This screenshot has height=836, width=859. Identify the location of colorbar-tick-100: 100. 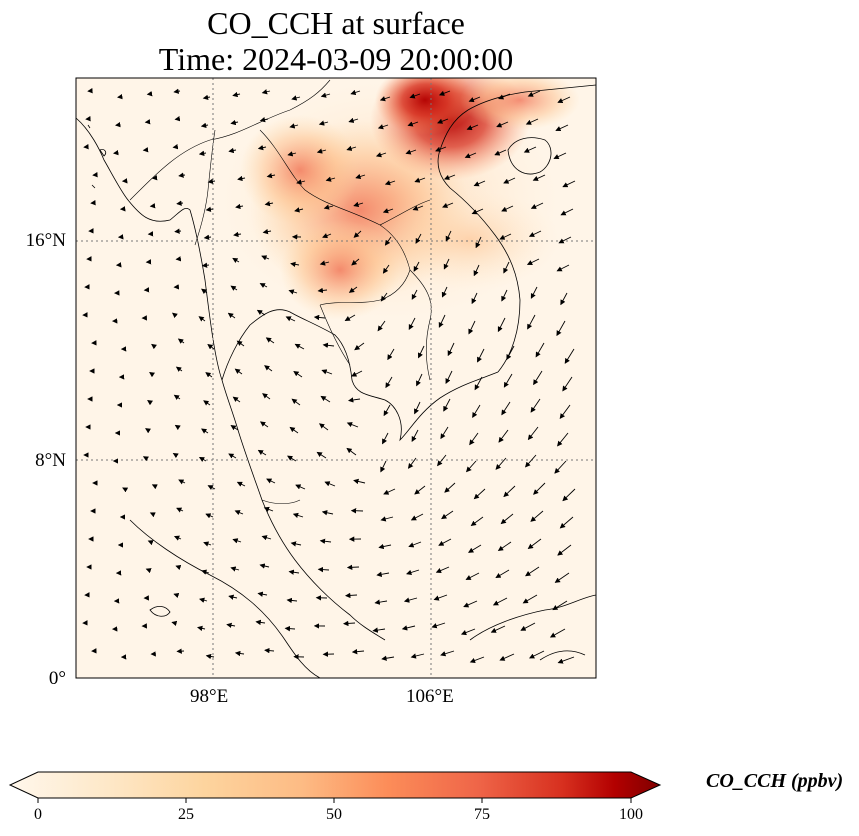
(631, 814).